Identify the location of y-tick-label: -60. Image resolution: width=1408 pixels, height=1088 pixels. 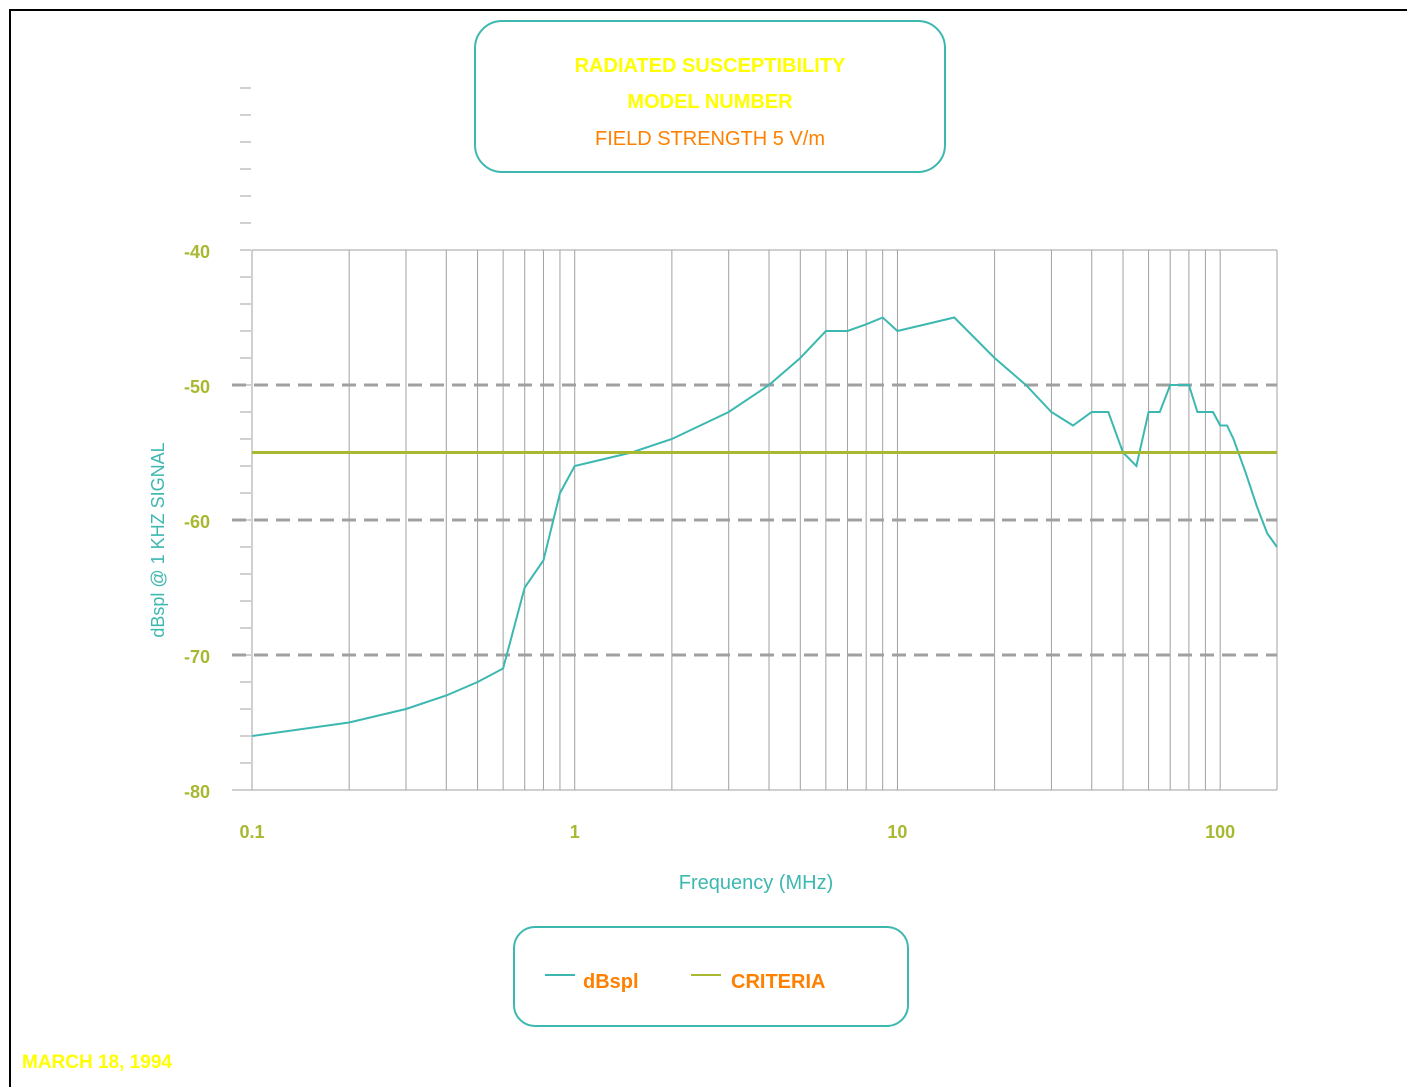
(197, 522).